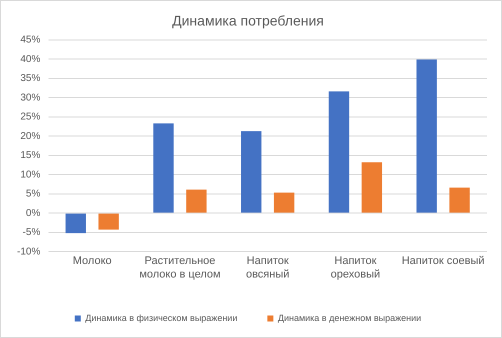 Image resolution: width=502 pixels, height=338 pixels. I want to click on y-tick-label: 20%, so click(30, 136).